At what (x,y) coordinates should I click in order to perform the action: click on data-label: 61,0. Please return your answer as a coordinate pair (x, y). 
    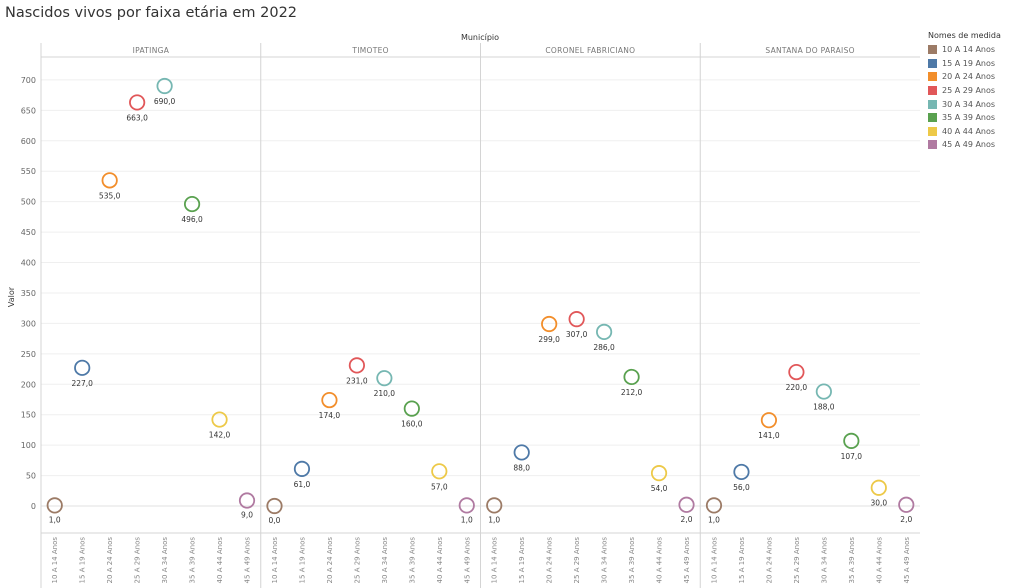
    Looking at the image, I should click on (302, 484).